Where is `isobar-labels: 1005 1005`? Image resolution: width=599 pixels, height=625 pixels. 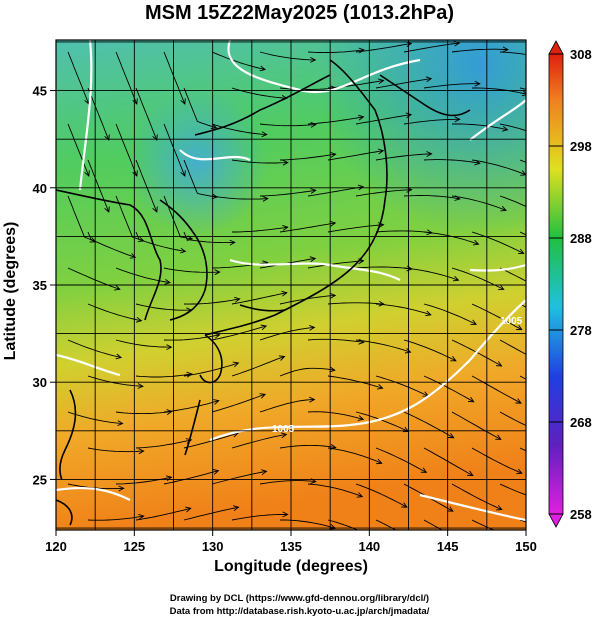 isobar-labels: 1005 1005 is located at coordinates (397, 375).